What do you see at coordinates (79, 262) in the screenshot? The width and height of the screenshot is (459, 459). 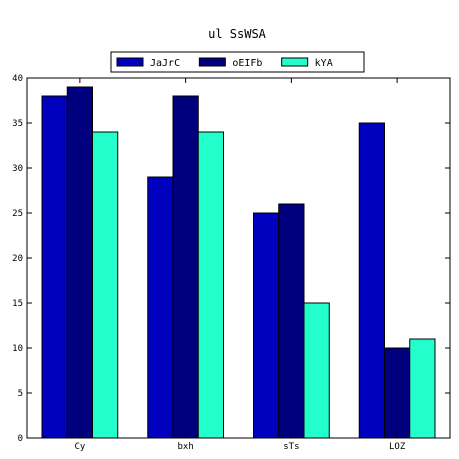 I see `bar-oEIFb-Cy` at bounding box center [79, 262].